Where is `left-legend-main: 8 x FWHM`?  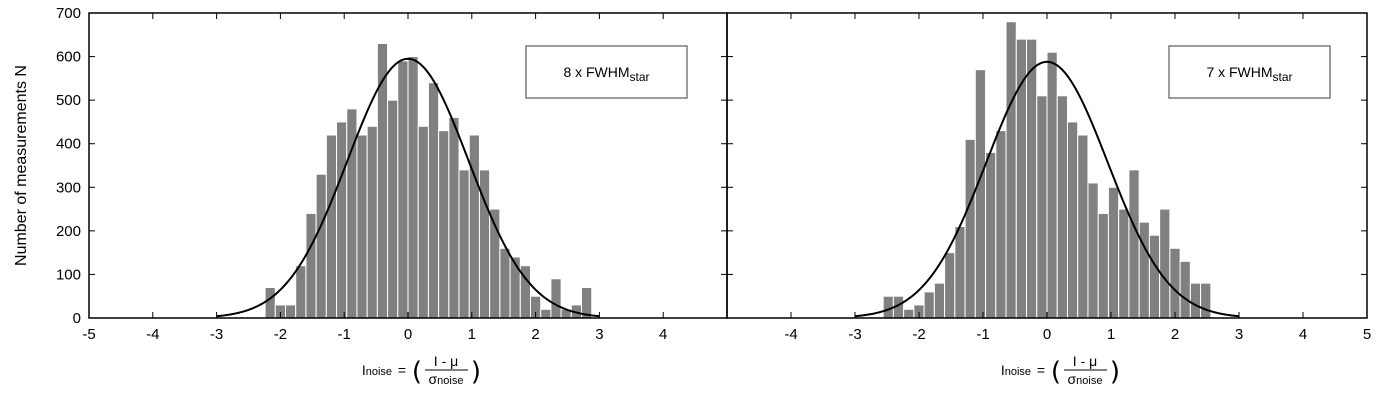
left-legend-main: 8 x FWHM is located at coordinates (596, 72).